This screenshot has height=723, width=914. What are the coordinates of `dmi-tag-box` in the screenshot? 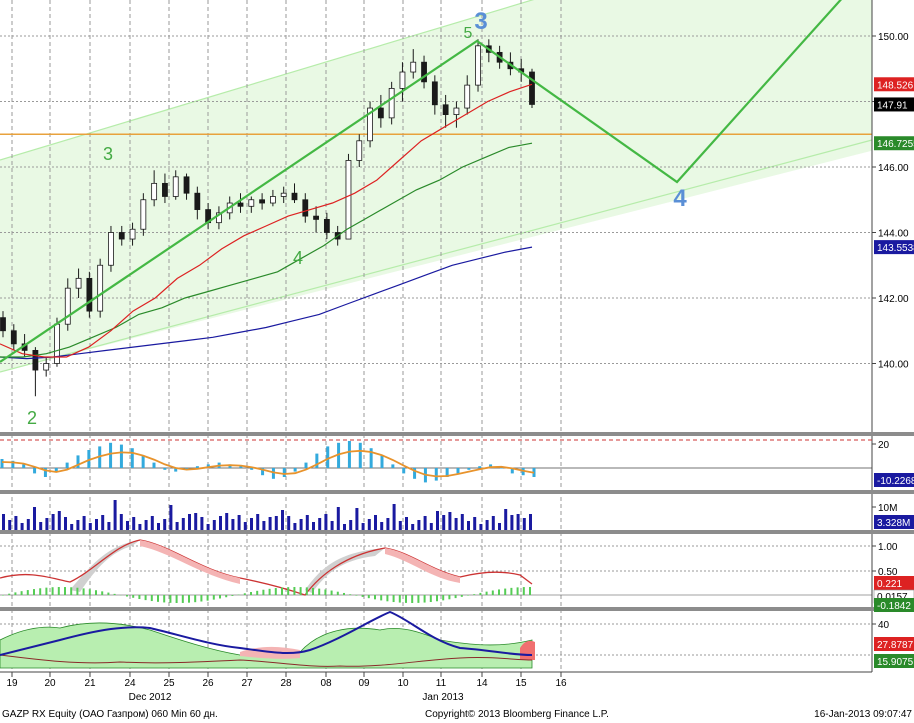 It's located at (894, 661).